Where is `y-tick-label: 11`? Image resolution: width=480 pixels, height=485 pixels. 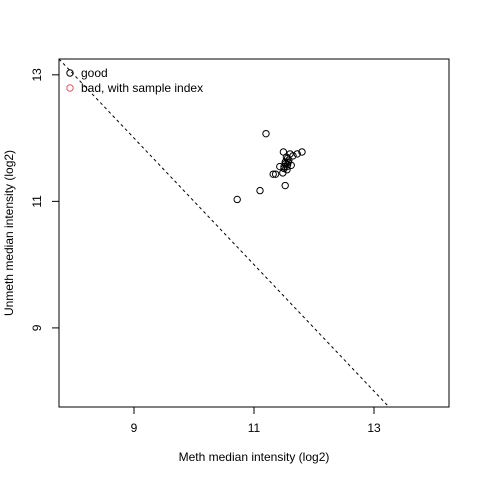
y-tick-label: 11 is located at coordinates (37, 201).